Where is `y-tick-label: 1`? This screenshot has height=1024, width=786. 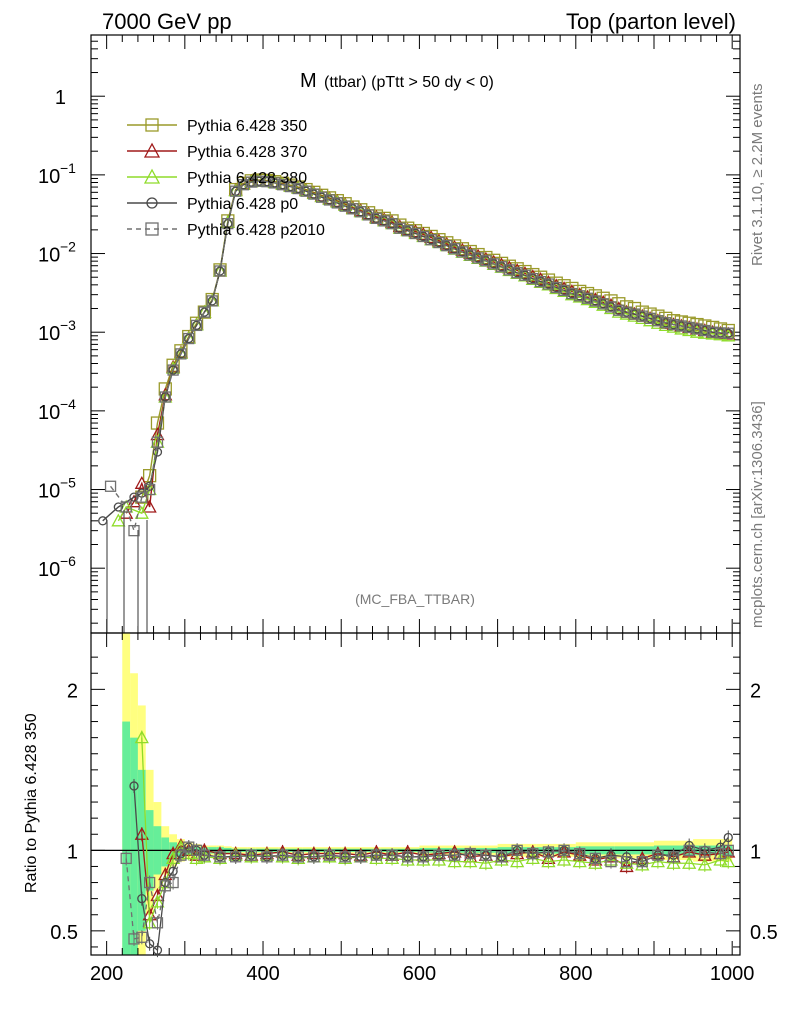
y-tick-label: 1 is located at coordinates (60, 98).